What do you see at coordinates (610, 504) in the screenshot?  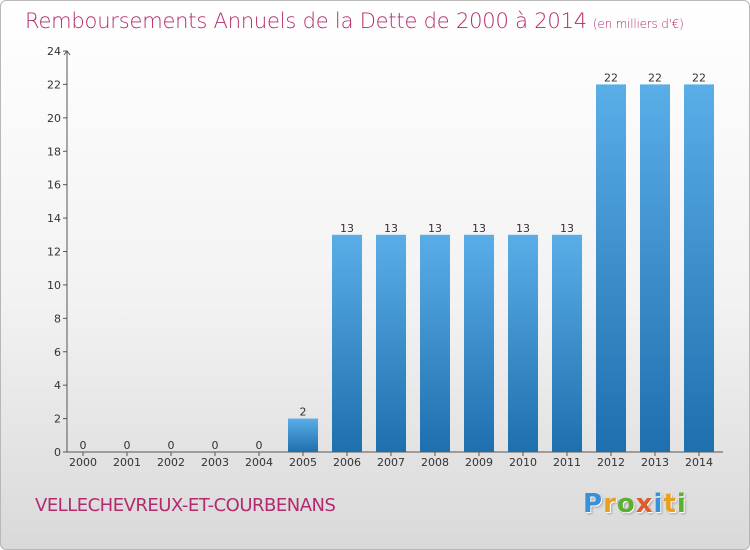 I see `logo-letter: r` at bounding box center [610, 504].